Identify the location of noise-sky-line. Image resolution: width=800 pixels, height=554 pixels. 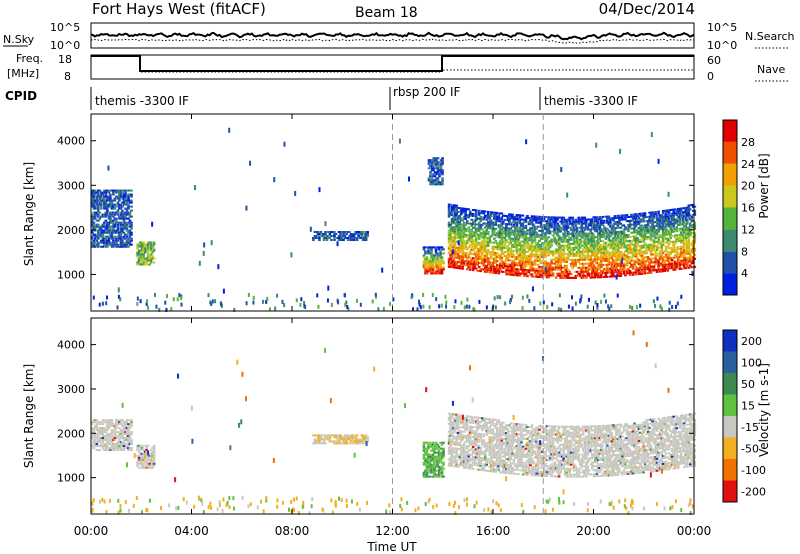
(392, 36).